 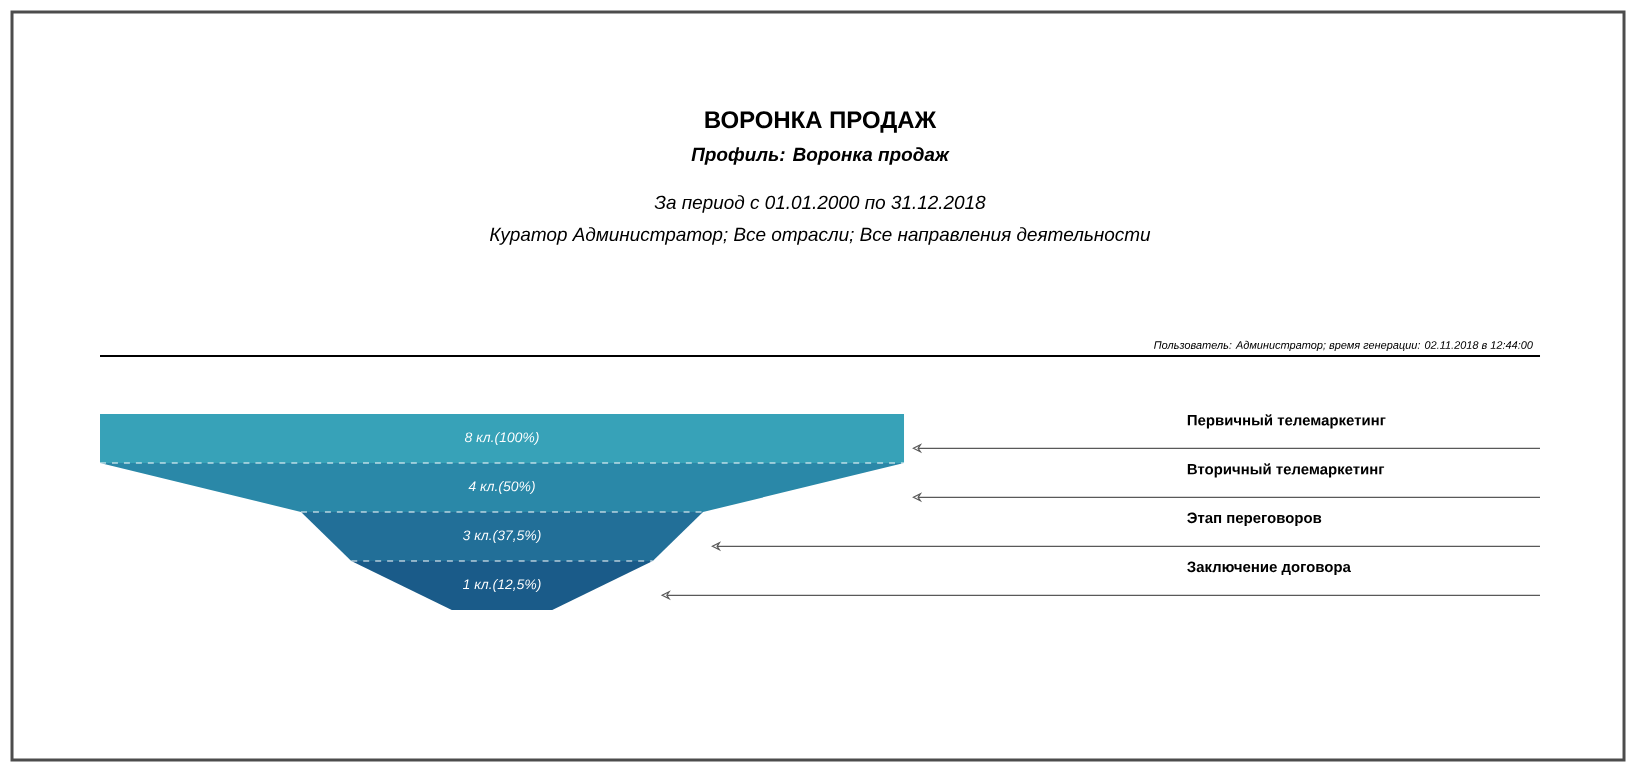 I want to click on text: Куратор Администратор; Все отрасли; Все направления деятельности, so click(x=820, y=236).